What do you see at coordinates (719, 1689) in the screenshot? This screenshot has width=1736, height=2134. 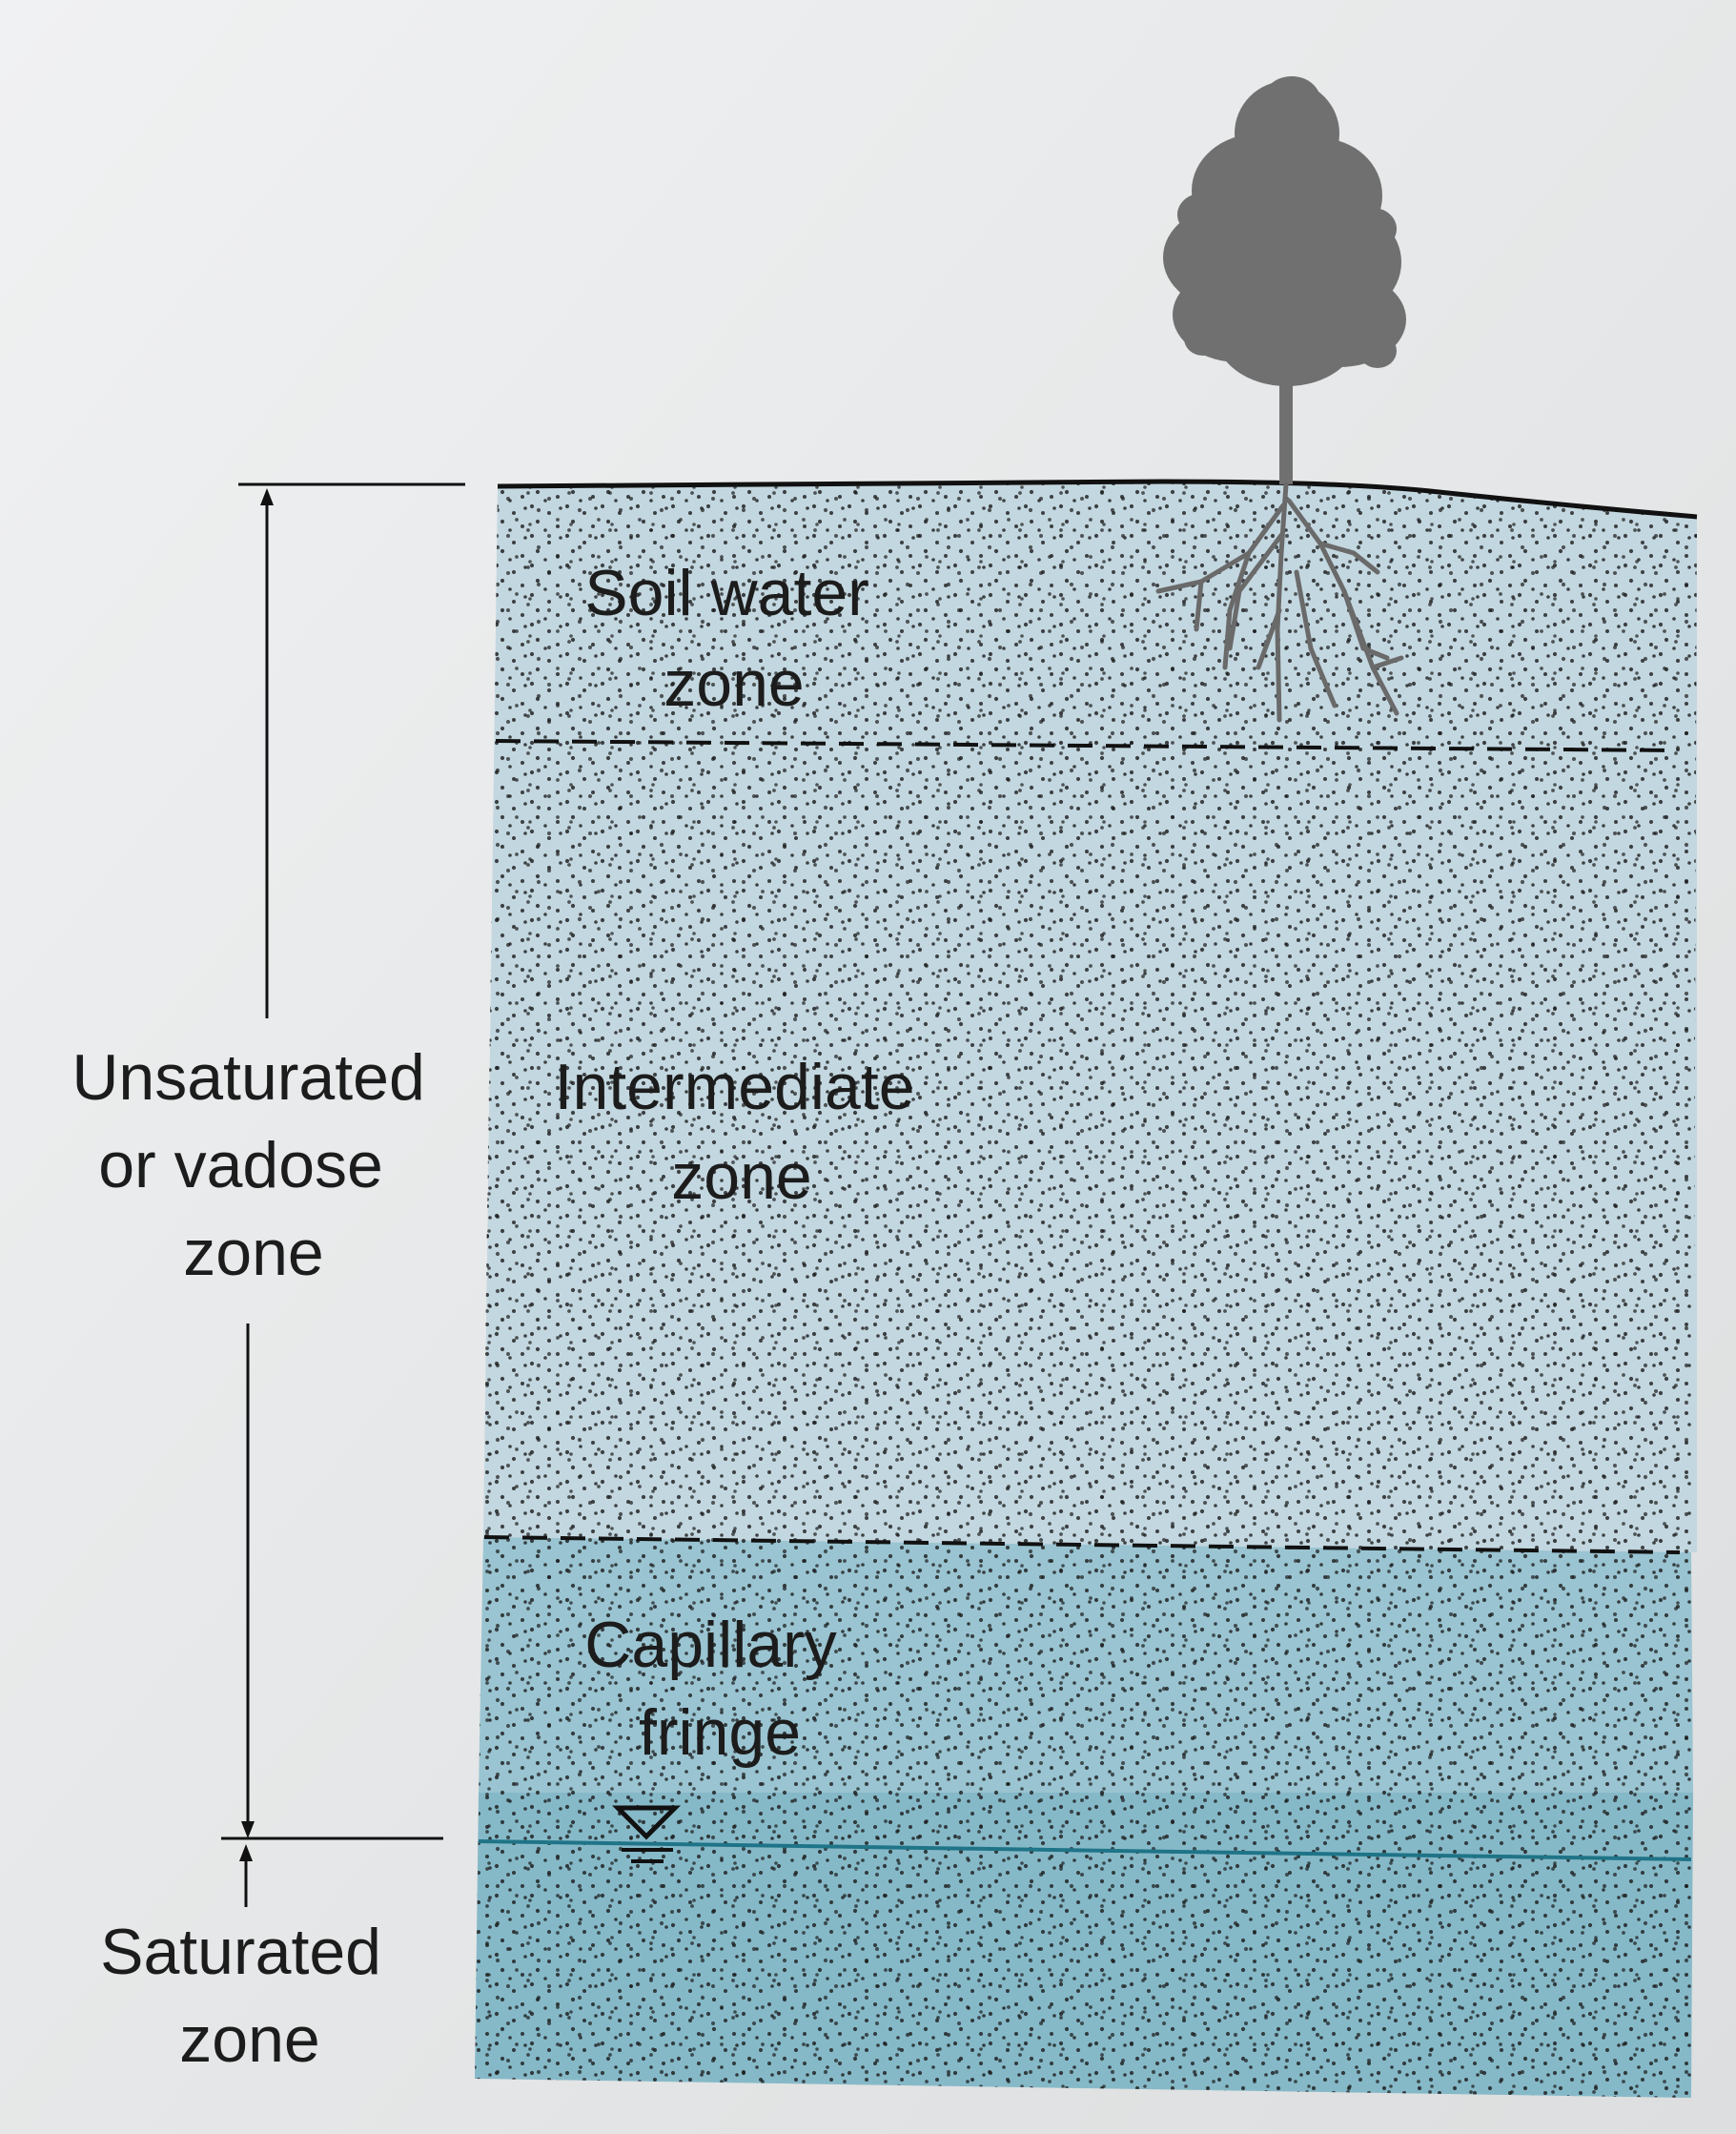 I see `capillary-fringe-label: Capillary fringe` at bounding box center [719, 1689].